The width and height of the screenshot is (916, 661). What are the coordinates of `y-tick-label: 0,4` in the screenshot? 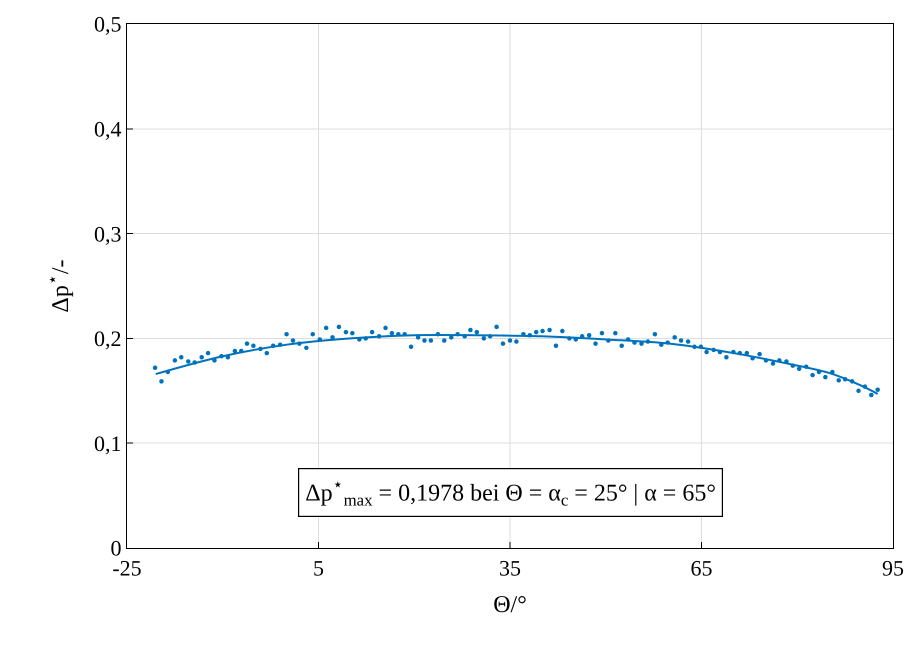 It's located at (108, 129).